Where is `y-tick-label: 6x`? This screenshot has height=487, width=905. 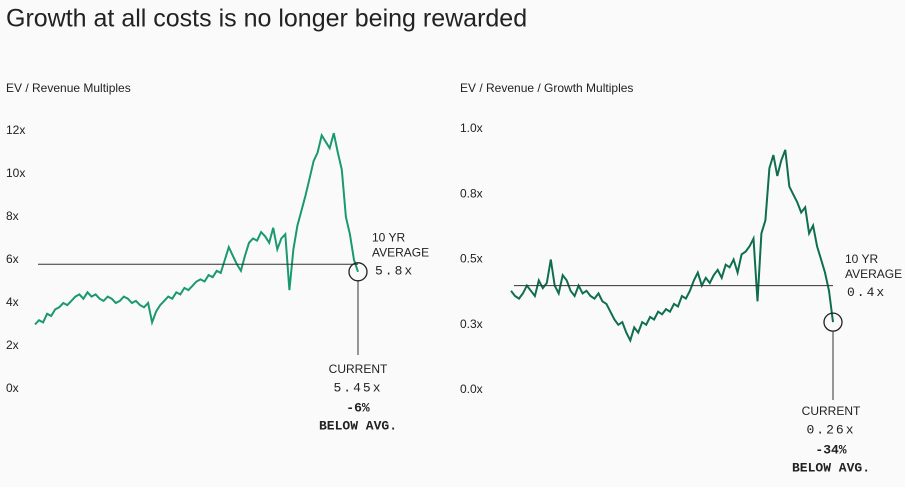
y-tick-label: 6x is located at coordinates (12, 259).